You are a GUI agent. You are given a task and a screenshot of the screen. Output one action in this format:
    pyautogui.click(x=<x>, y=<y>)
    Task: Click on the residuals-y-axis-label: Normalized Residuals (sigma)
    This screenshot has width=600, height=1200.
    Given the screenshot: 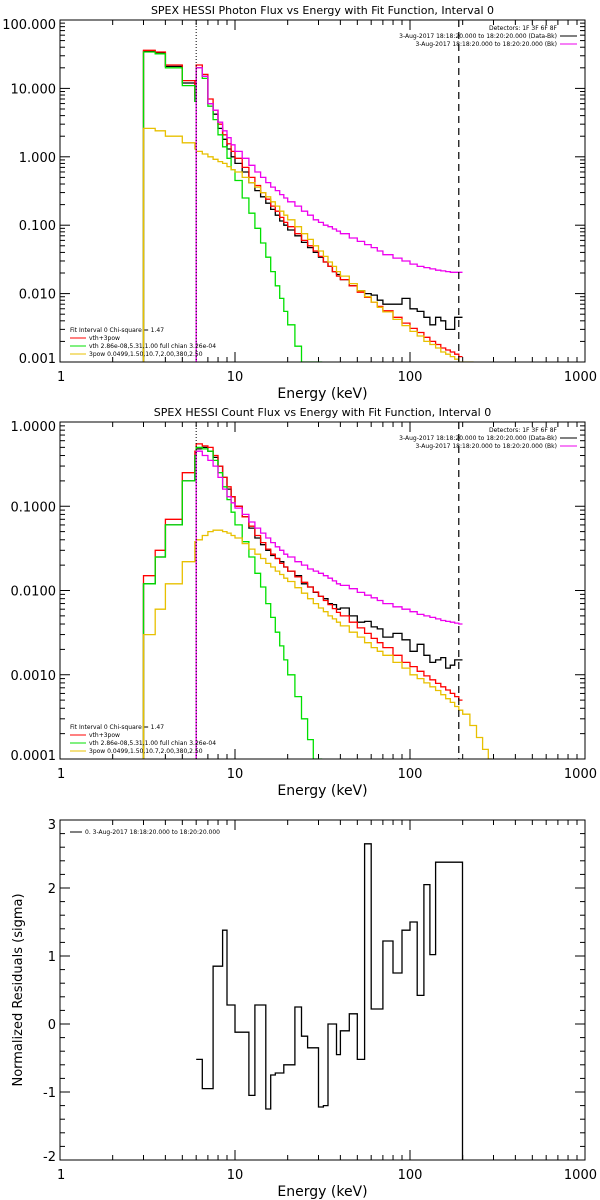 What is the action you would take?
    pyautogui.click(x=18, y=989)
    